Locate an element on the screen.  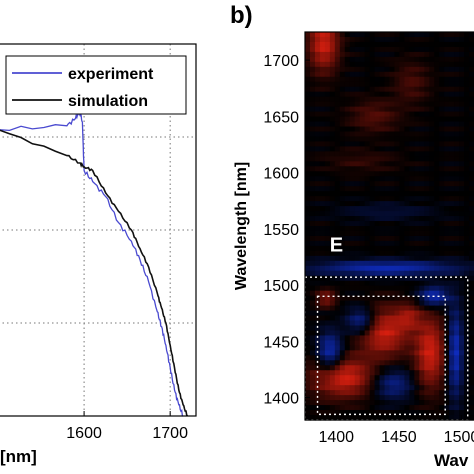
panel-label-b: b) is located at coordinates (241, 15).